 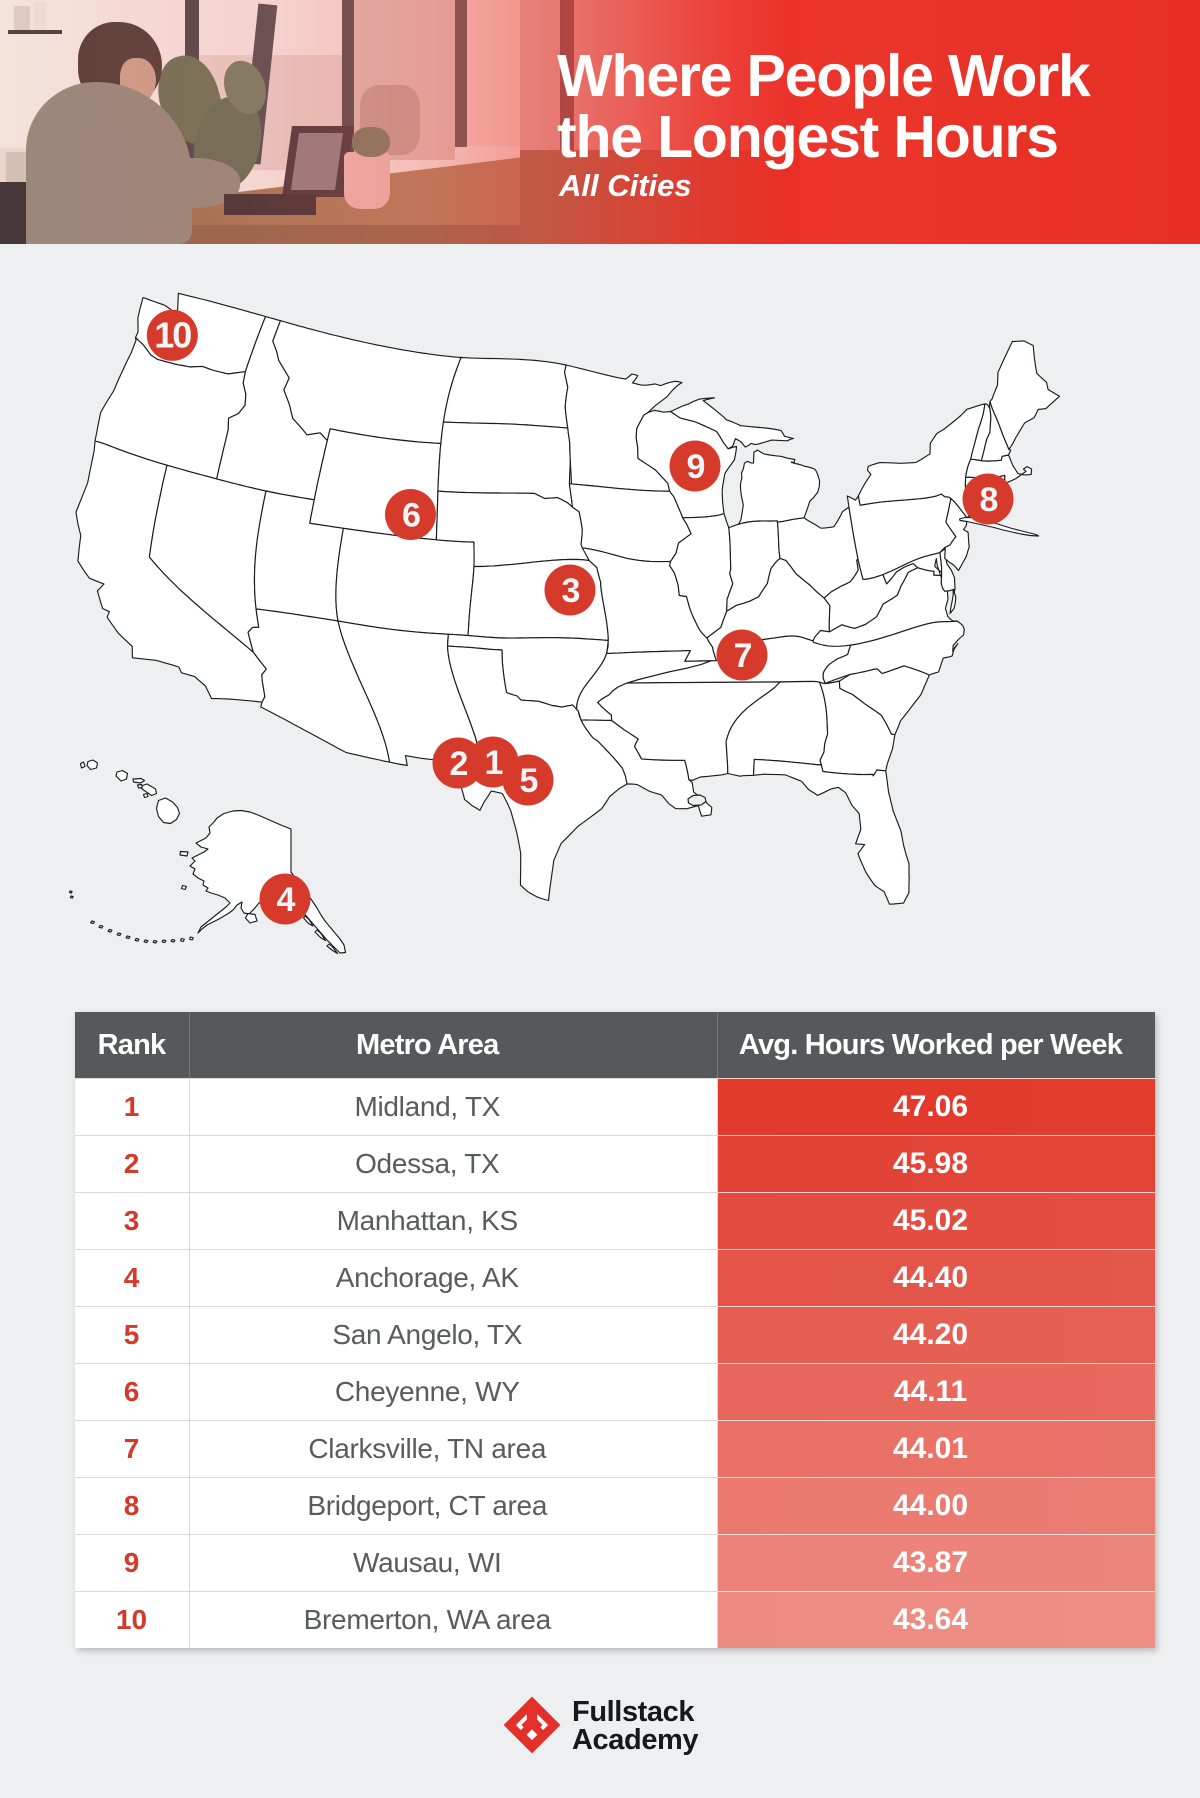 What do you see at coordinates (571, 591) in the screenshot?
I see `svg-text: 3` at bounding box center [571, 591].